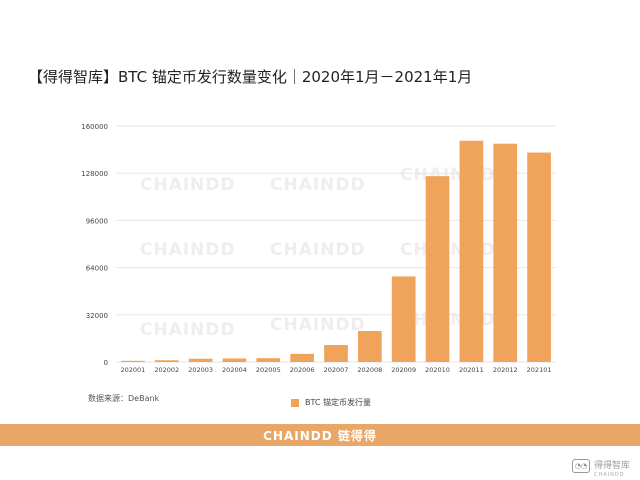 The image size is (640, 480). Describe the element at coordinates (338, 402) in the screenshot. I see `legend-label: BTC 锚定币发行量` at that location.